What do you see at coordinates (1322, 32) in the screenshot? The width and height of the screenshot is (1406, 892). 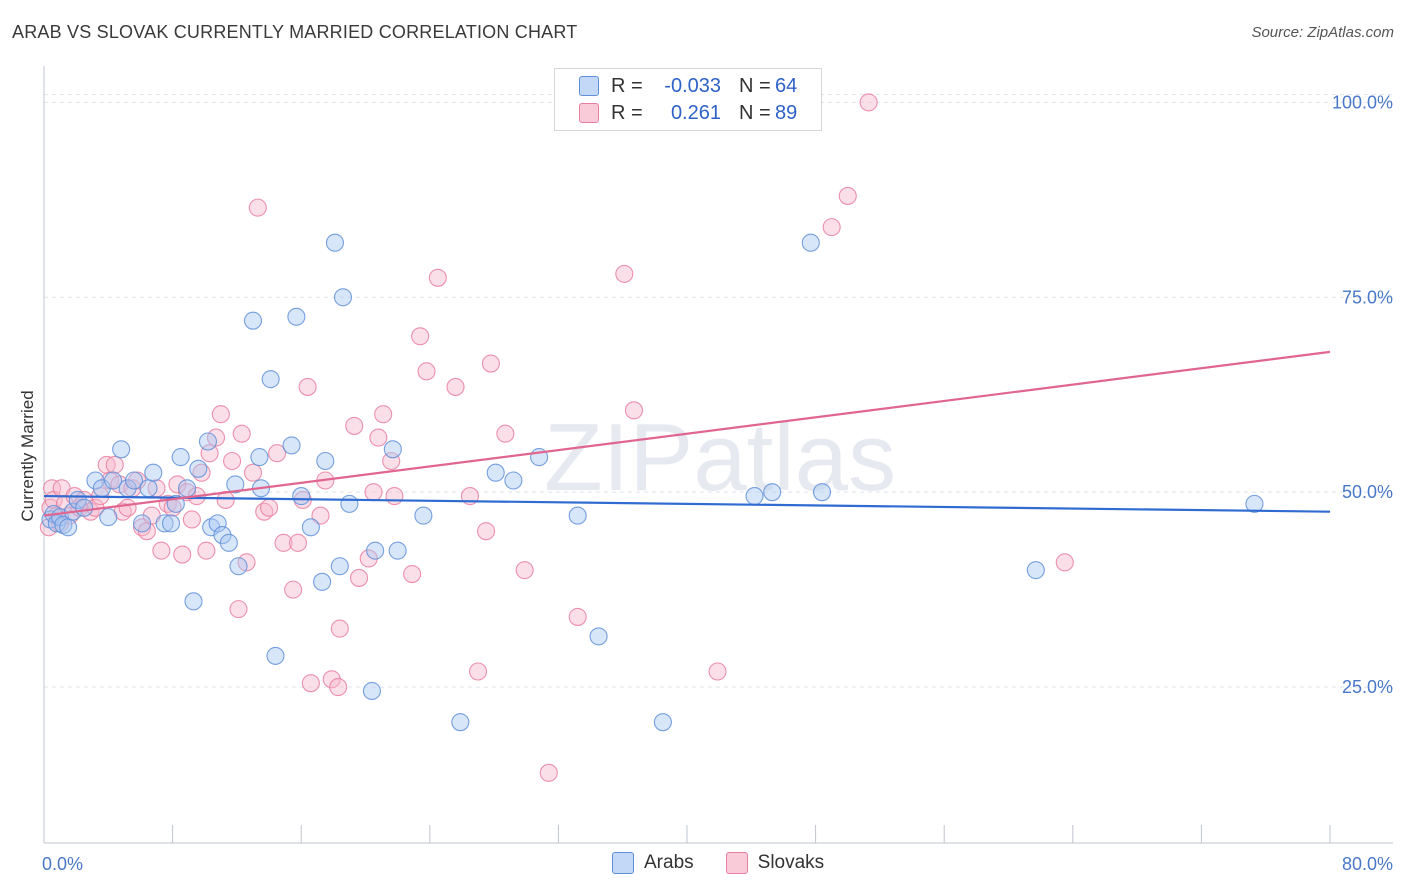 I see `source-label: Source: ZipAtlas.com` at bounding box center [1322, 32].